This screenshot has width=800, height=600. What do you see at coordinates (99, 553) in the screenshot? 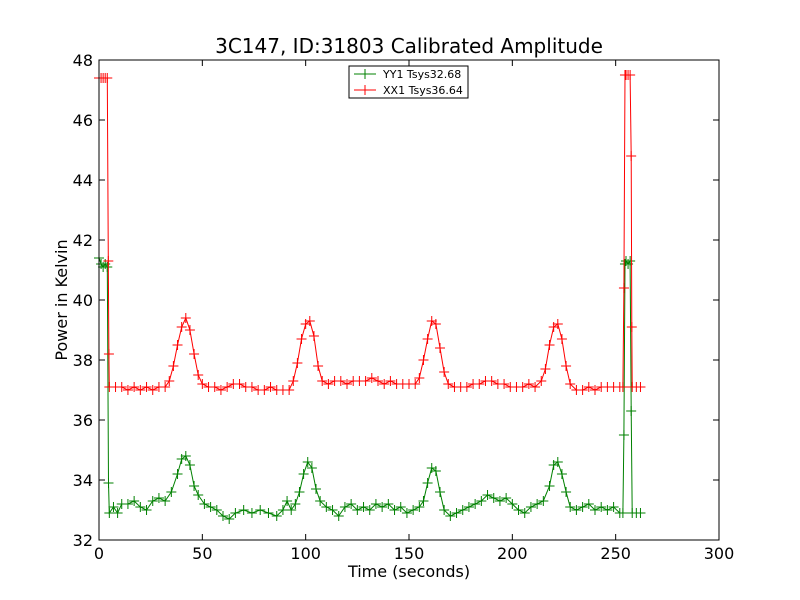
I see `x-tick-label: 0` at bounding box center [99, 553].